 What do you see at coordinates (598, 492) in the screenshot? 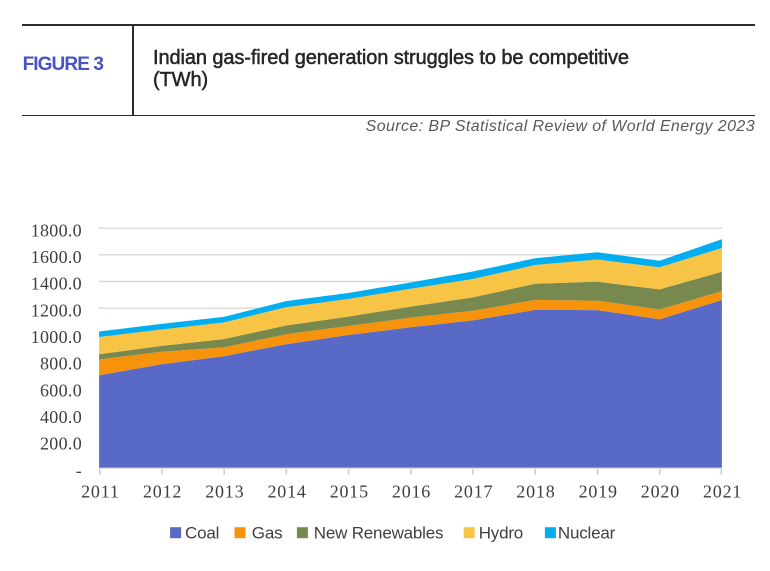
I see `svg-text: 2019` at bounding box center [598, 492].